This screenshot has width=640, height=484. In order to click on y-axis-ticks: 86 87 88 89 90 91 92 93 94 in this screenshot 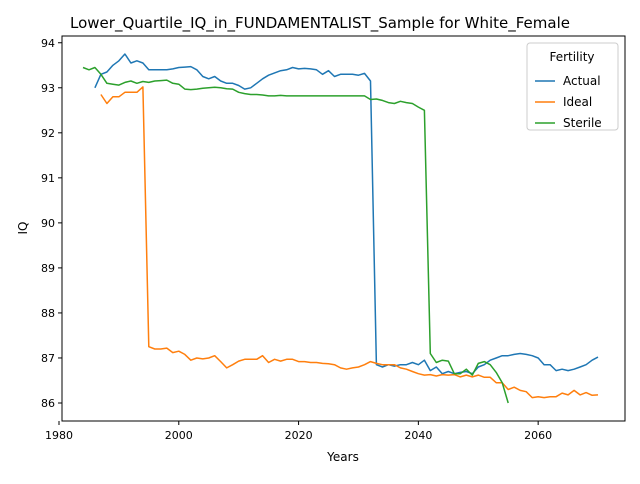, I will do `click(51, 223)`.